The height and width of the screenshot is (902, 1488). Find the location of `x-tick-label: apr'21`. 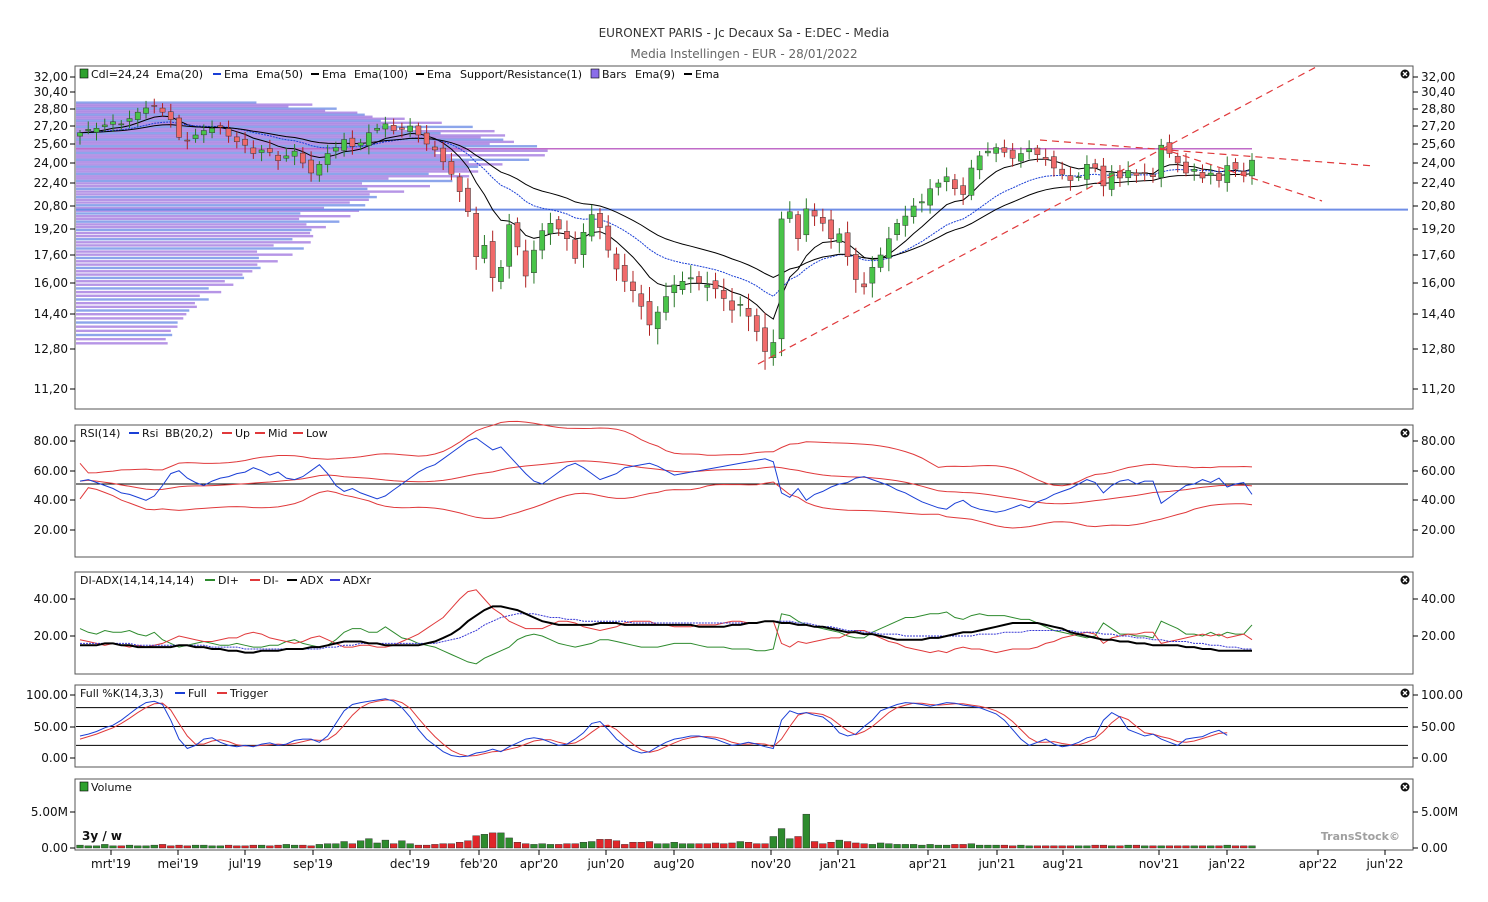

x-tick-label: apr'21 is located at coordinates (928, 864).